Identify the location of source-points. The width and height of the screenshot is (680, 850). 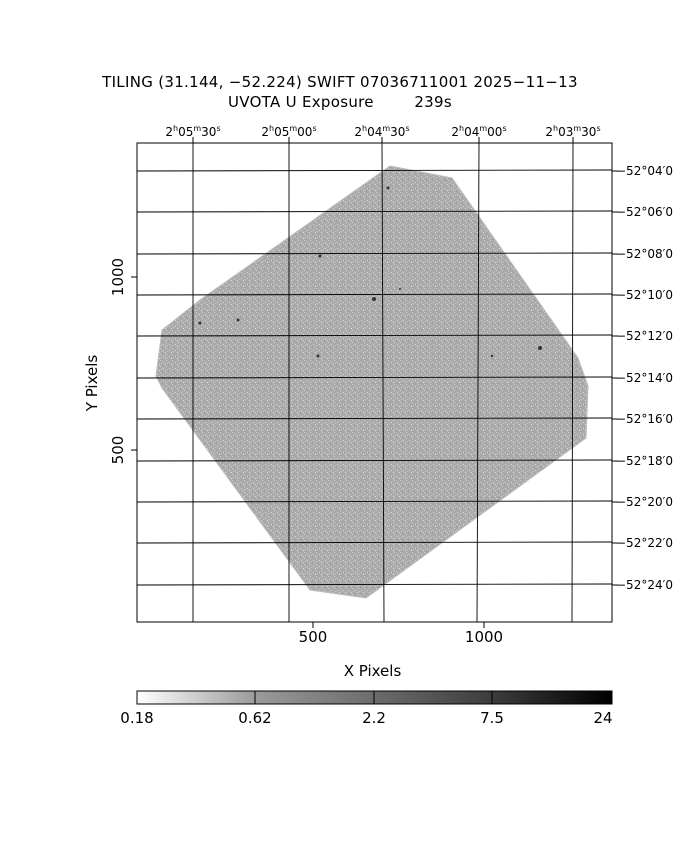
(370, 272).